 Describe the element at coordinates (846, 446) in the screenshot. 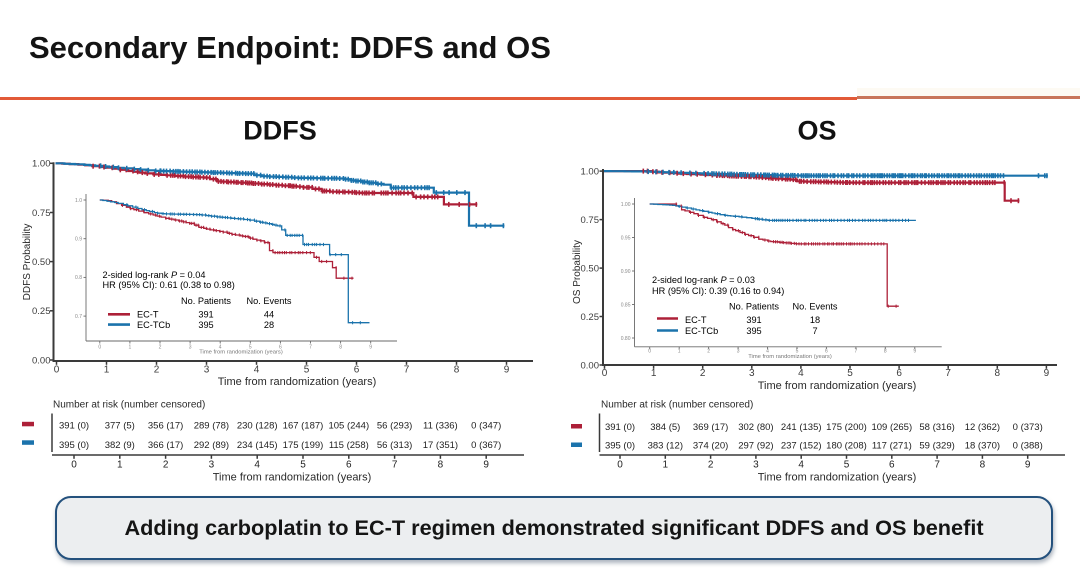

I see `svg-text: 180 (208)` at that location.